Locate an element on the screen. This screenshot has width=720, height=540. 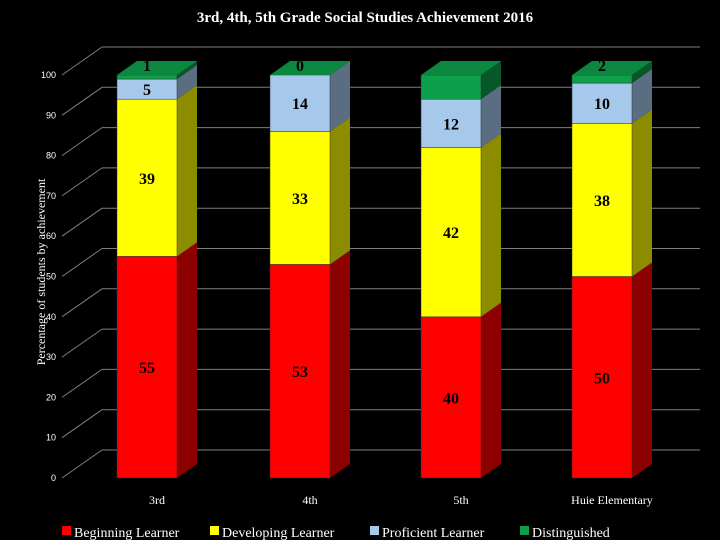
y-axis-ticks: 0 10 20 30 40 50 60 70 80 90 100 is located at coordinates (48, 276).